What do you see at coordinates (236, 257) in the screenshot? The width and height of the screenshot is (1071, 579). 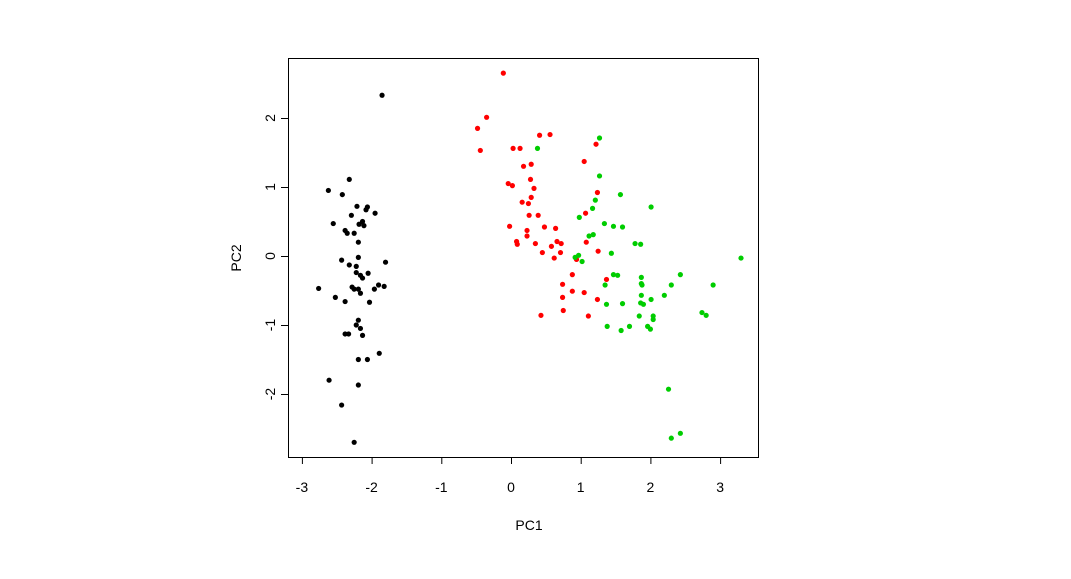 I see `y-axis-title: PC2` at bounding box center [236, 257].